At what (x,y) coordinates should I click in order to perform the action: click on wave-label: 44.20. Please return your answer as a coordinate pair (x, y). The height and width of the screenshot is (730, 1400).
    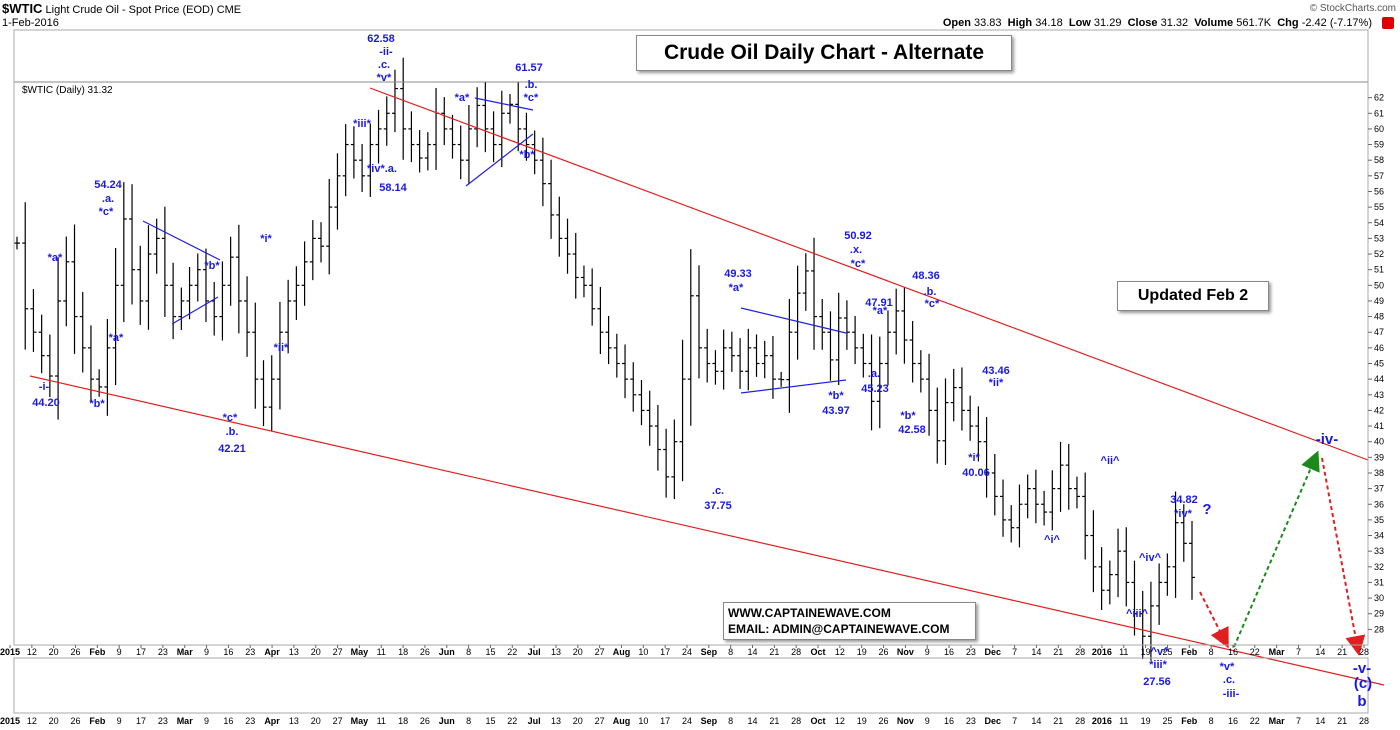
    Looking at the image, I should click on (46, 403).